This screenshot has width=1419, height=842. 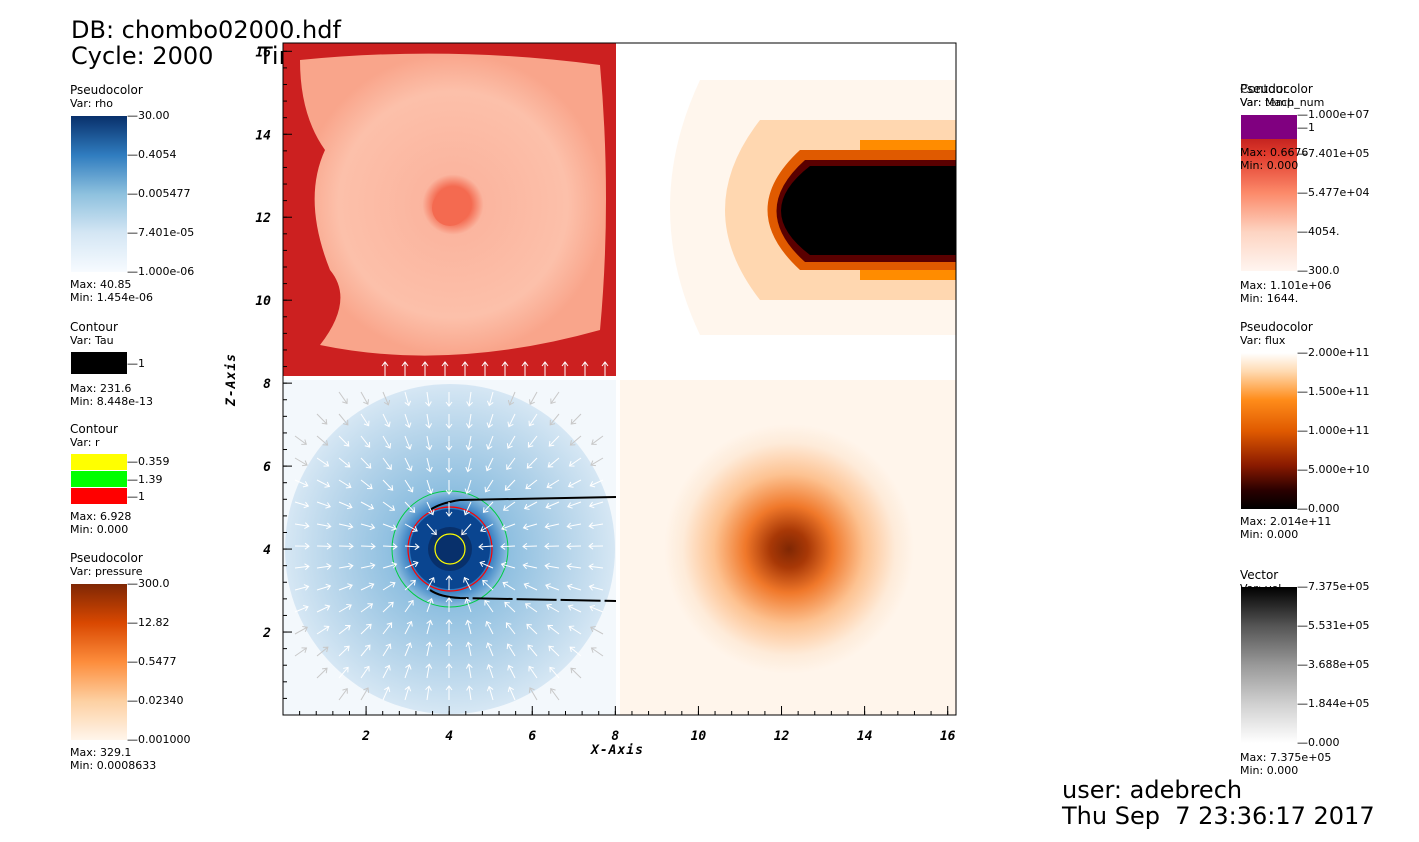 What do you see at coordinates (1333, 703) in the screenshot?
I see `legend-vel-tick: —1.844e+05` at bounding box center [1333, 703].